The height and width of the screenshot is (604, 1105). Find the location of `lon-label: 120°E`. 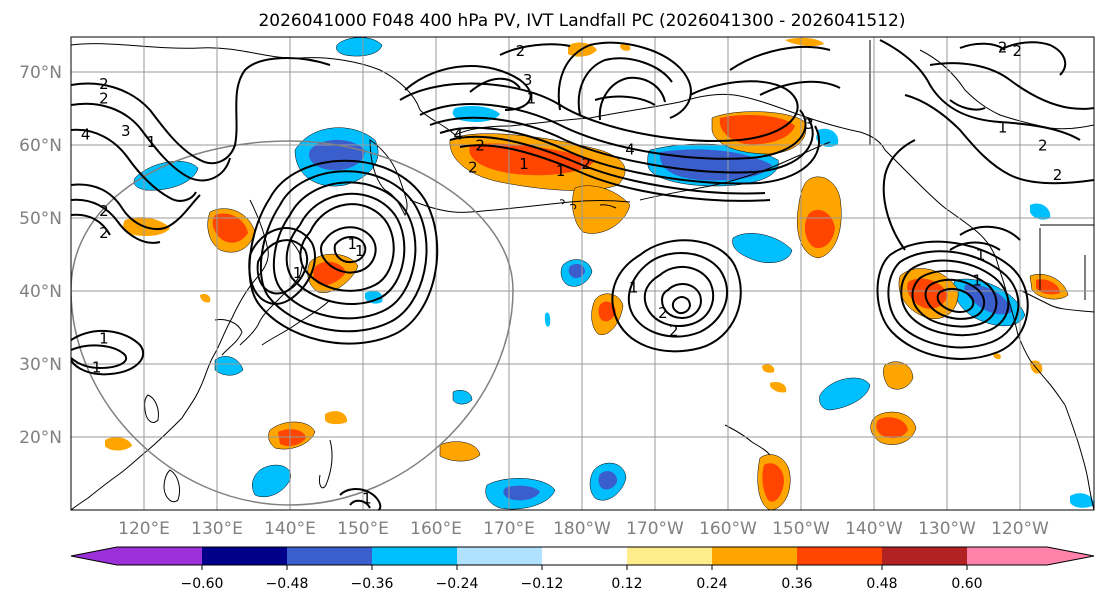

lon-label: 120°E is located at coordinates (144, 529).